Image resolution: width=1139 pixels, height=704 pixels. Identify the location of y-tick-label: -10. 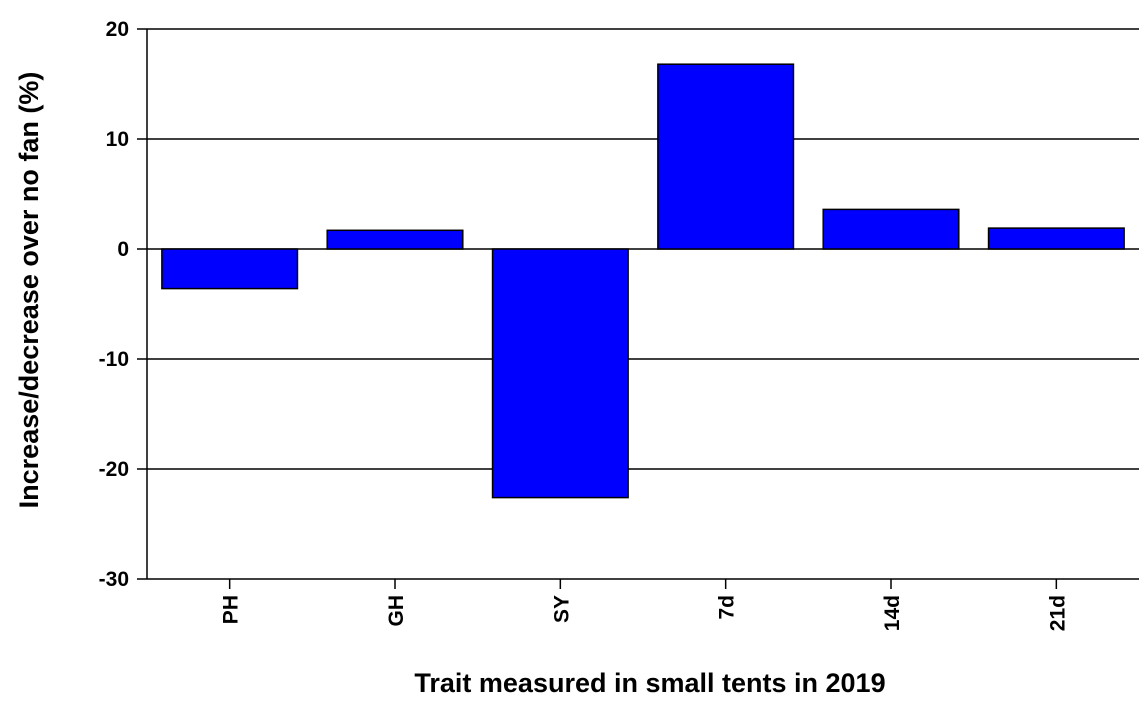
(114, 359).